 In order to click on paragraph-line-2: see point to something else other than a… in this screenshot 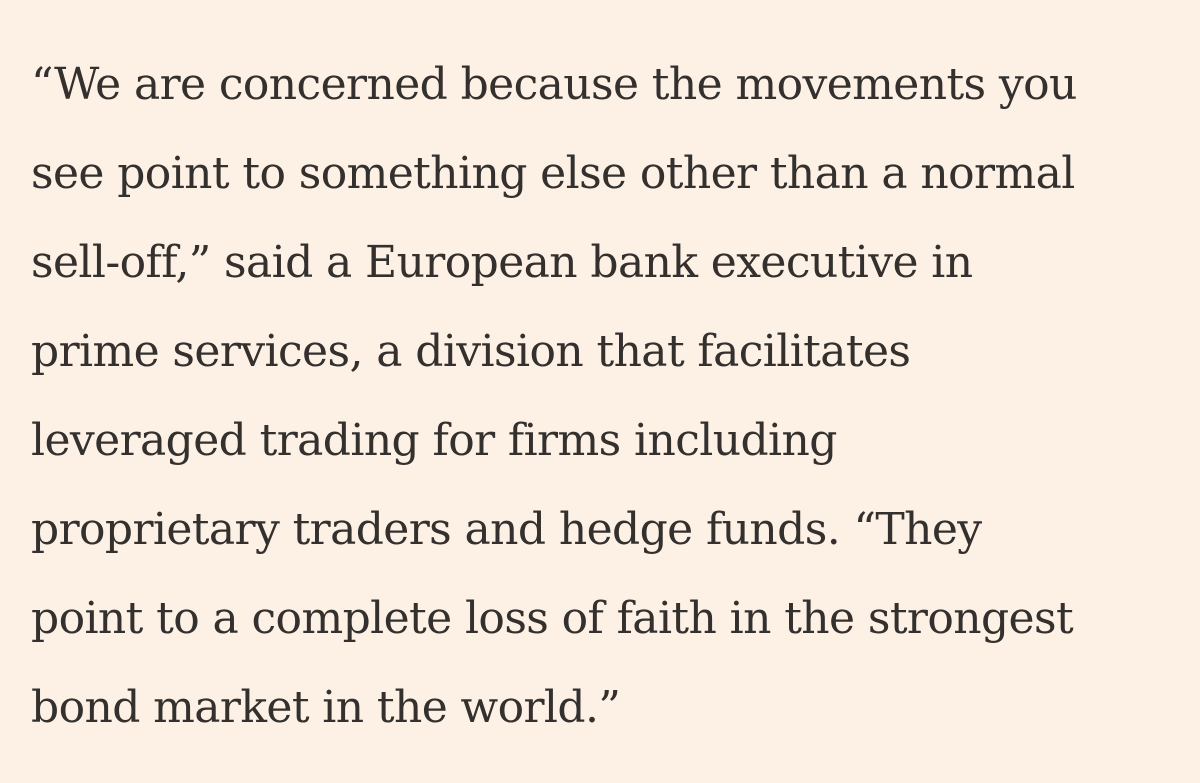, I will do `click(553, 173)`.